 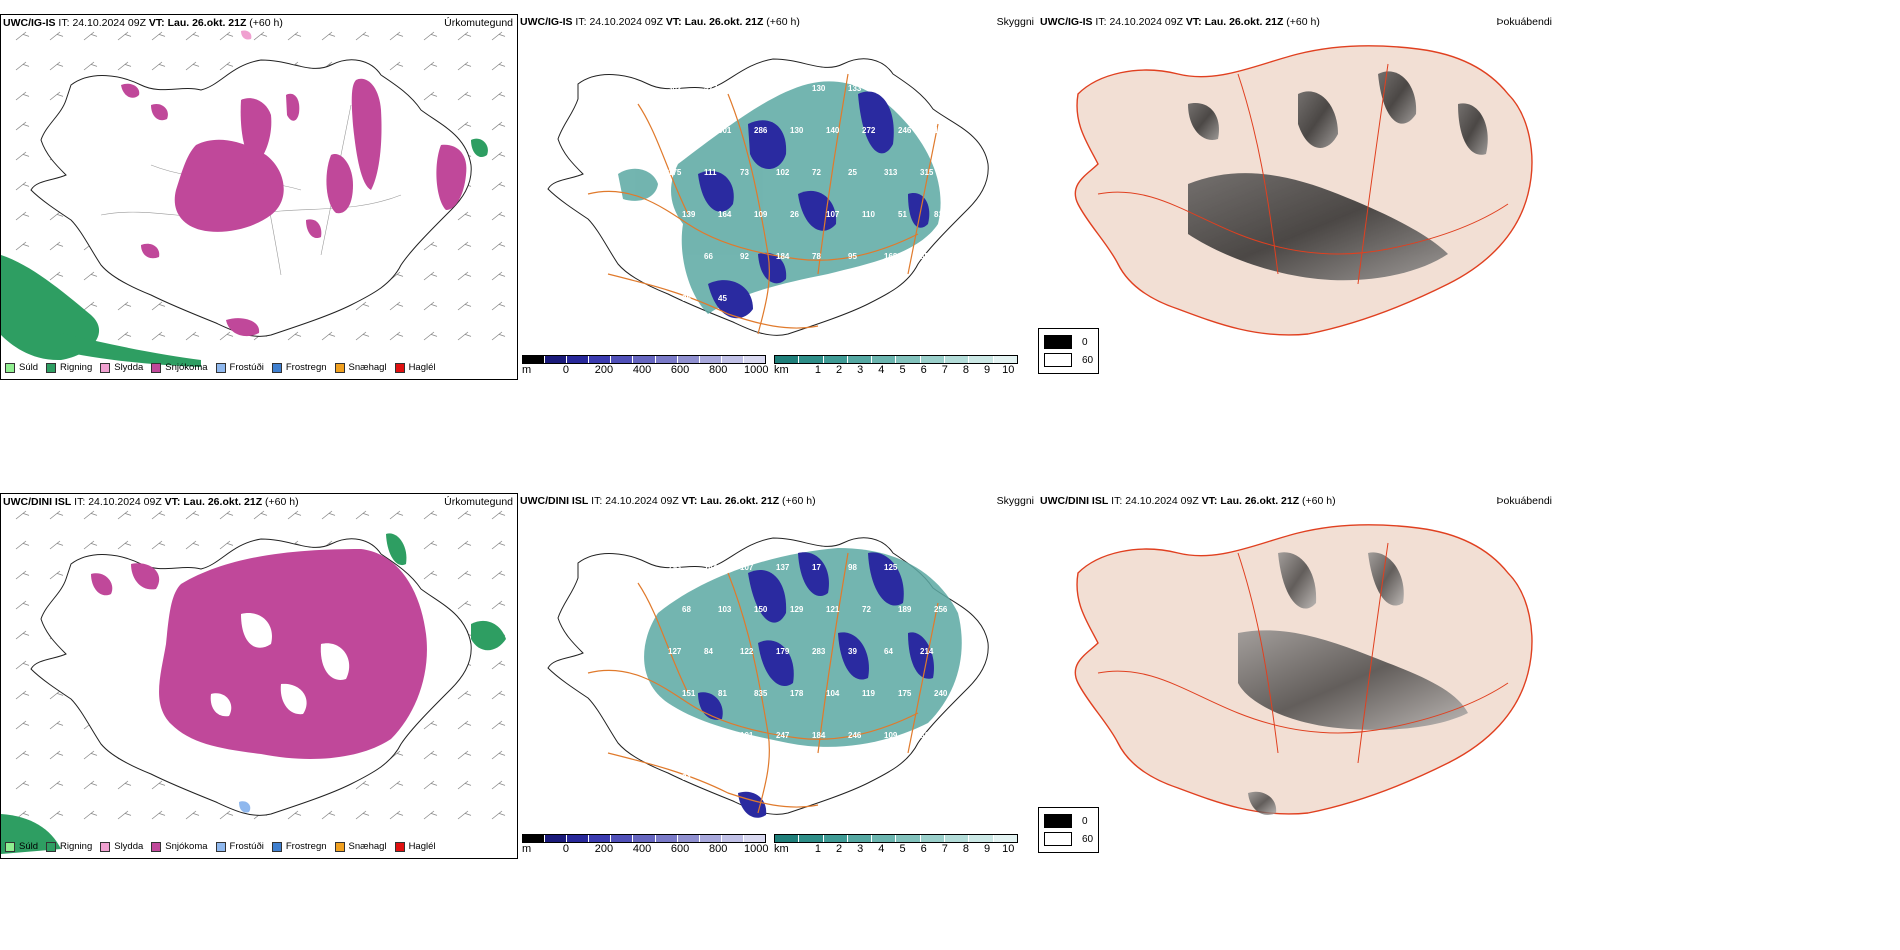 I want to click on visibility-label: 77, so click(x=722, y=777).